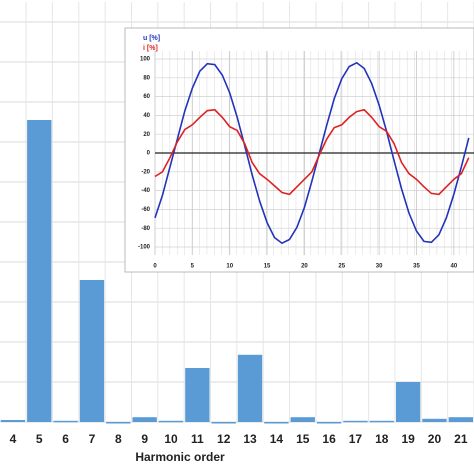  Describe the element at coordinates (146, 78) in the screenshot. I see `y-tick-label: 80` at that location.